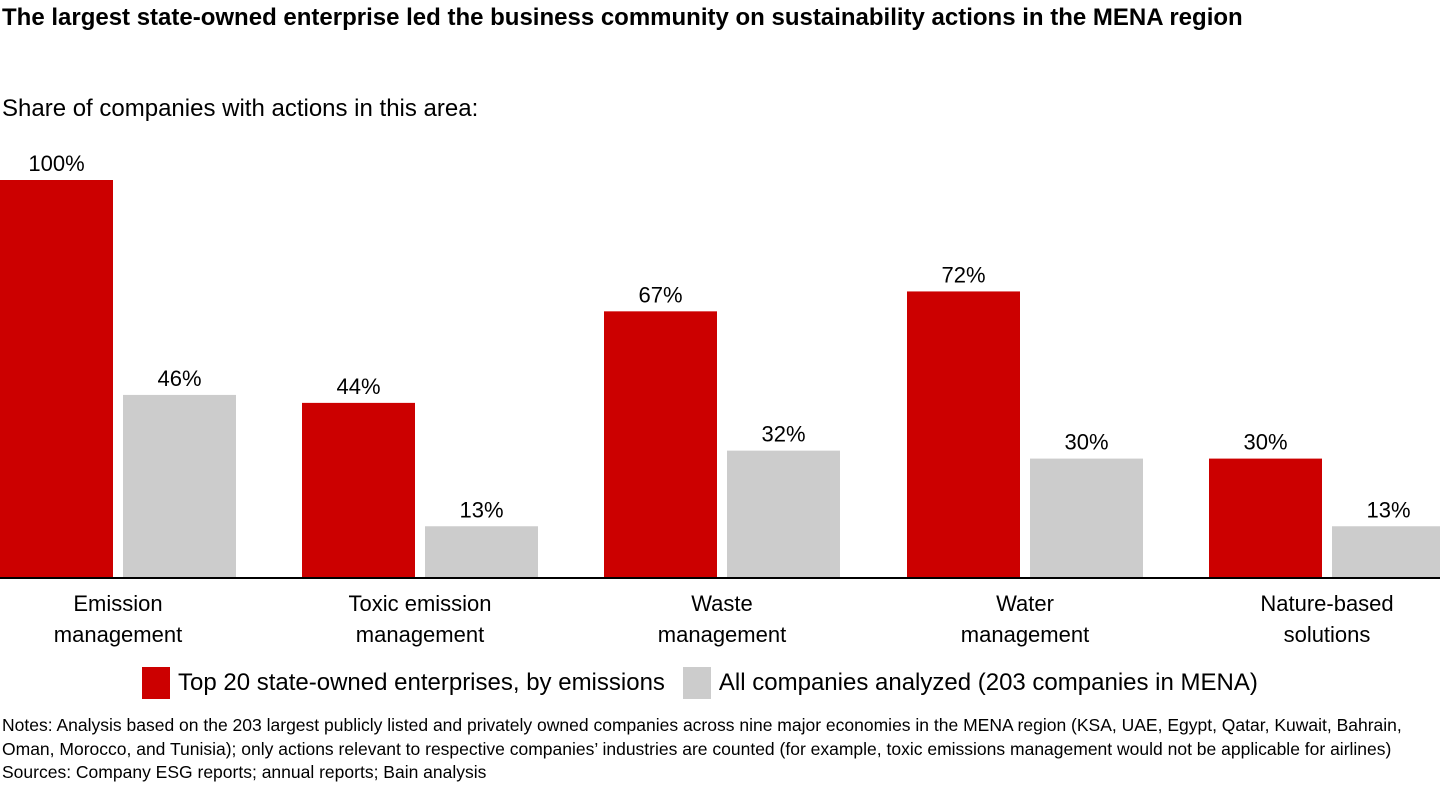  What do you see at coordinates (1326, 603) in the screenshot?
I see `category-label-4-line-0: Nature-based` at bounding box center [1326, 603].